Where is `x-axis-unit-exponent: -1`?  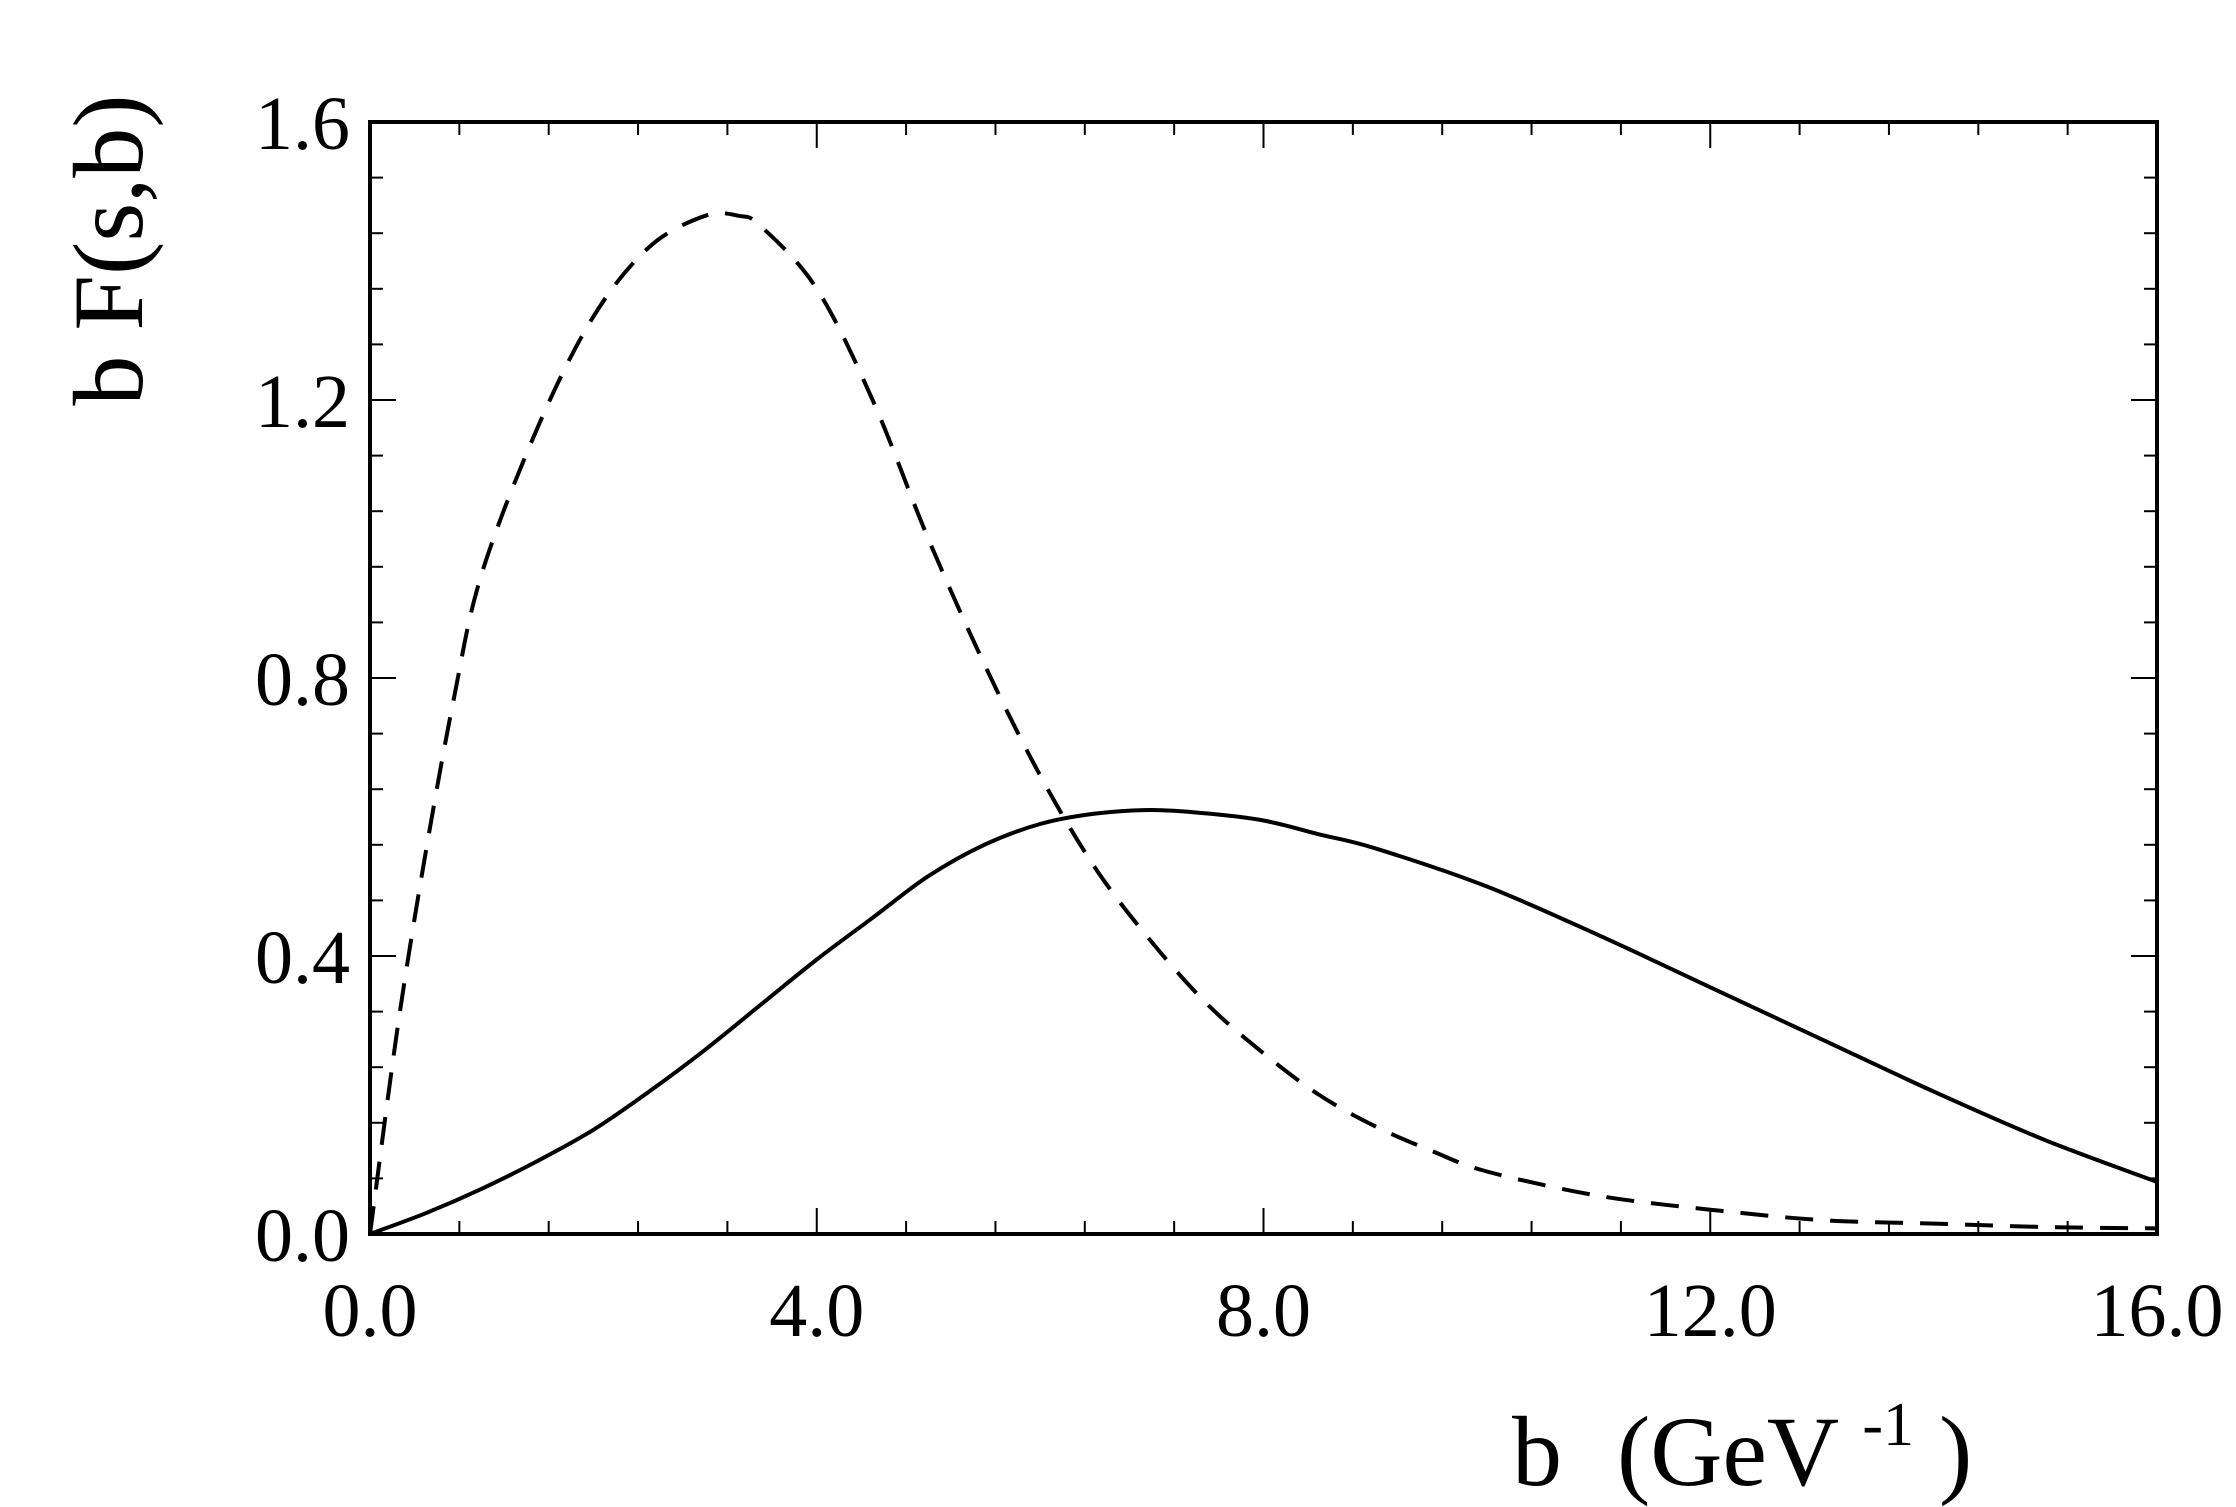 x-axis-unit-exponent: -1 is located at coordinates (1888, 1425).